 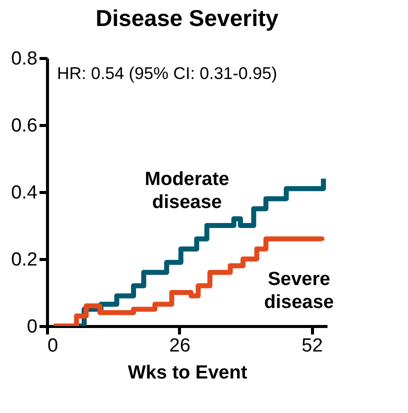 I want to click on x-axis-title: Wks to Event, so click(x=188, y=373).